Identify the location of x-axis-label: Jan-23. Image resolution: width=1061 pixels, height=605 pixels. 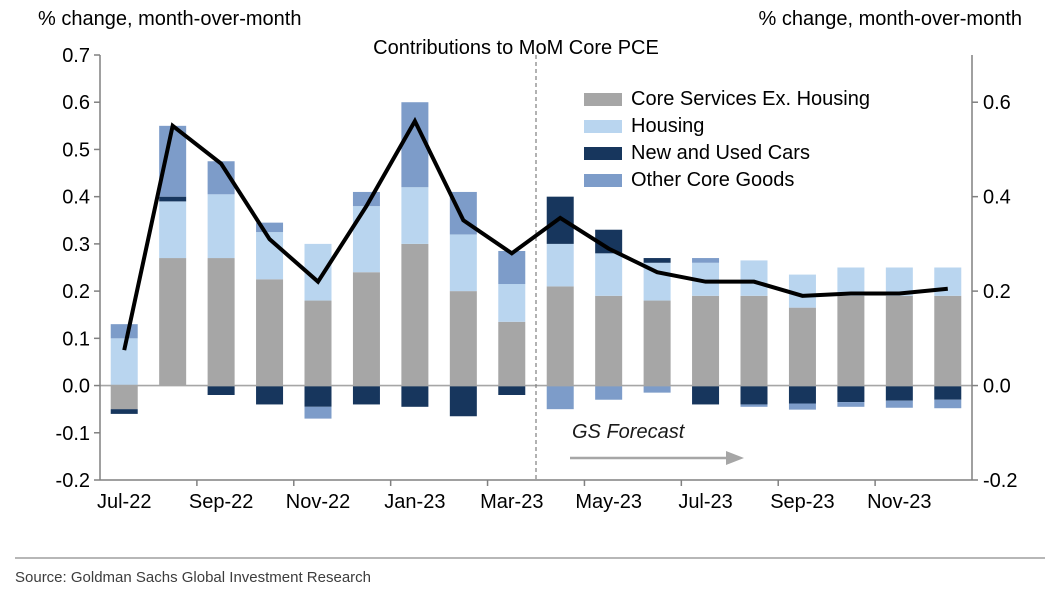
(414, 502).